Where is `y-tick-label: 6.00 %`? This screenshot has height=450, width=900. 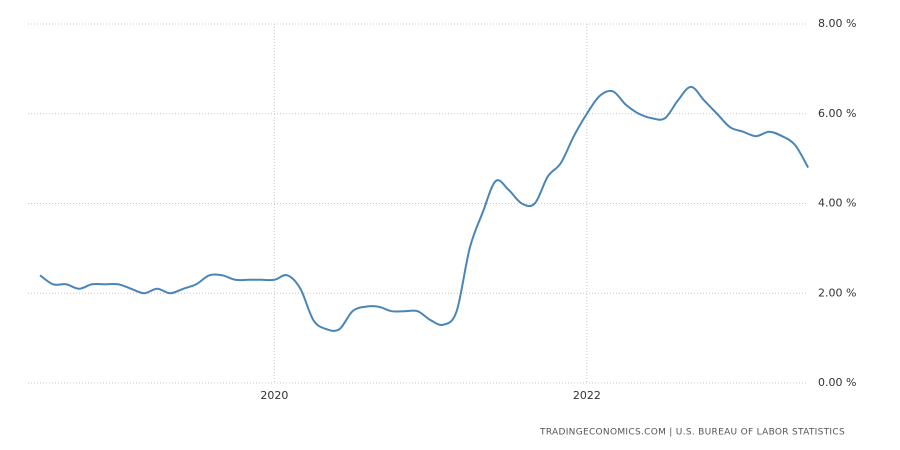
y-tick-label: 6.00 % is located at coordinates (837, 113).